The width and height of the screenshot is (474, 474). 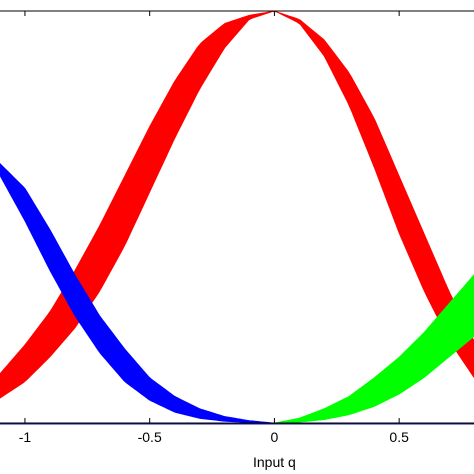 I want to click on x-tick-label: -0.5, so click(x=150, y=437).